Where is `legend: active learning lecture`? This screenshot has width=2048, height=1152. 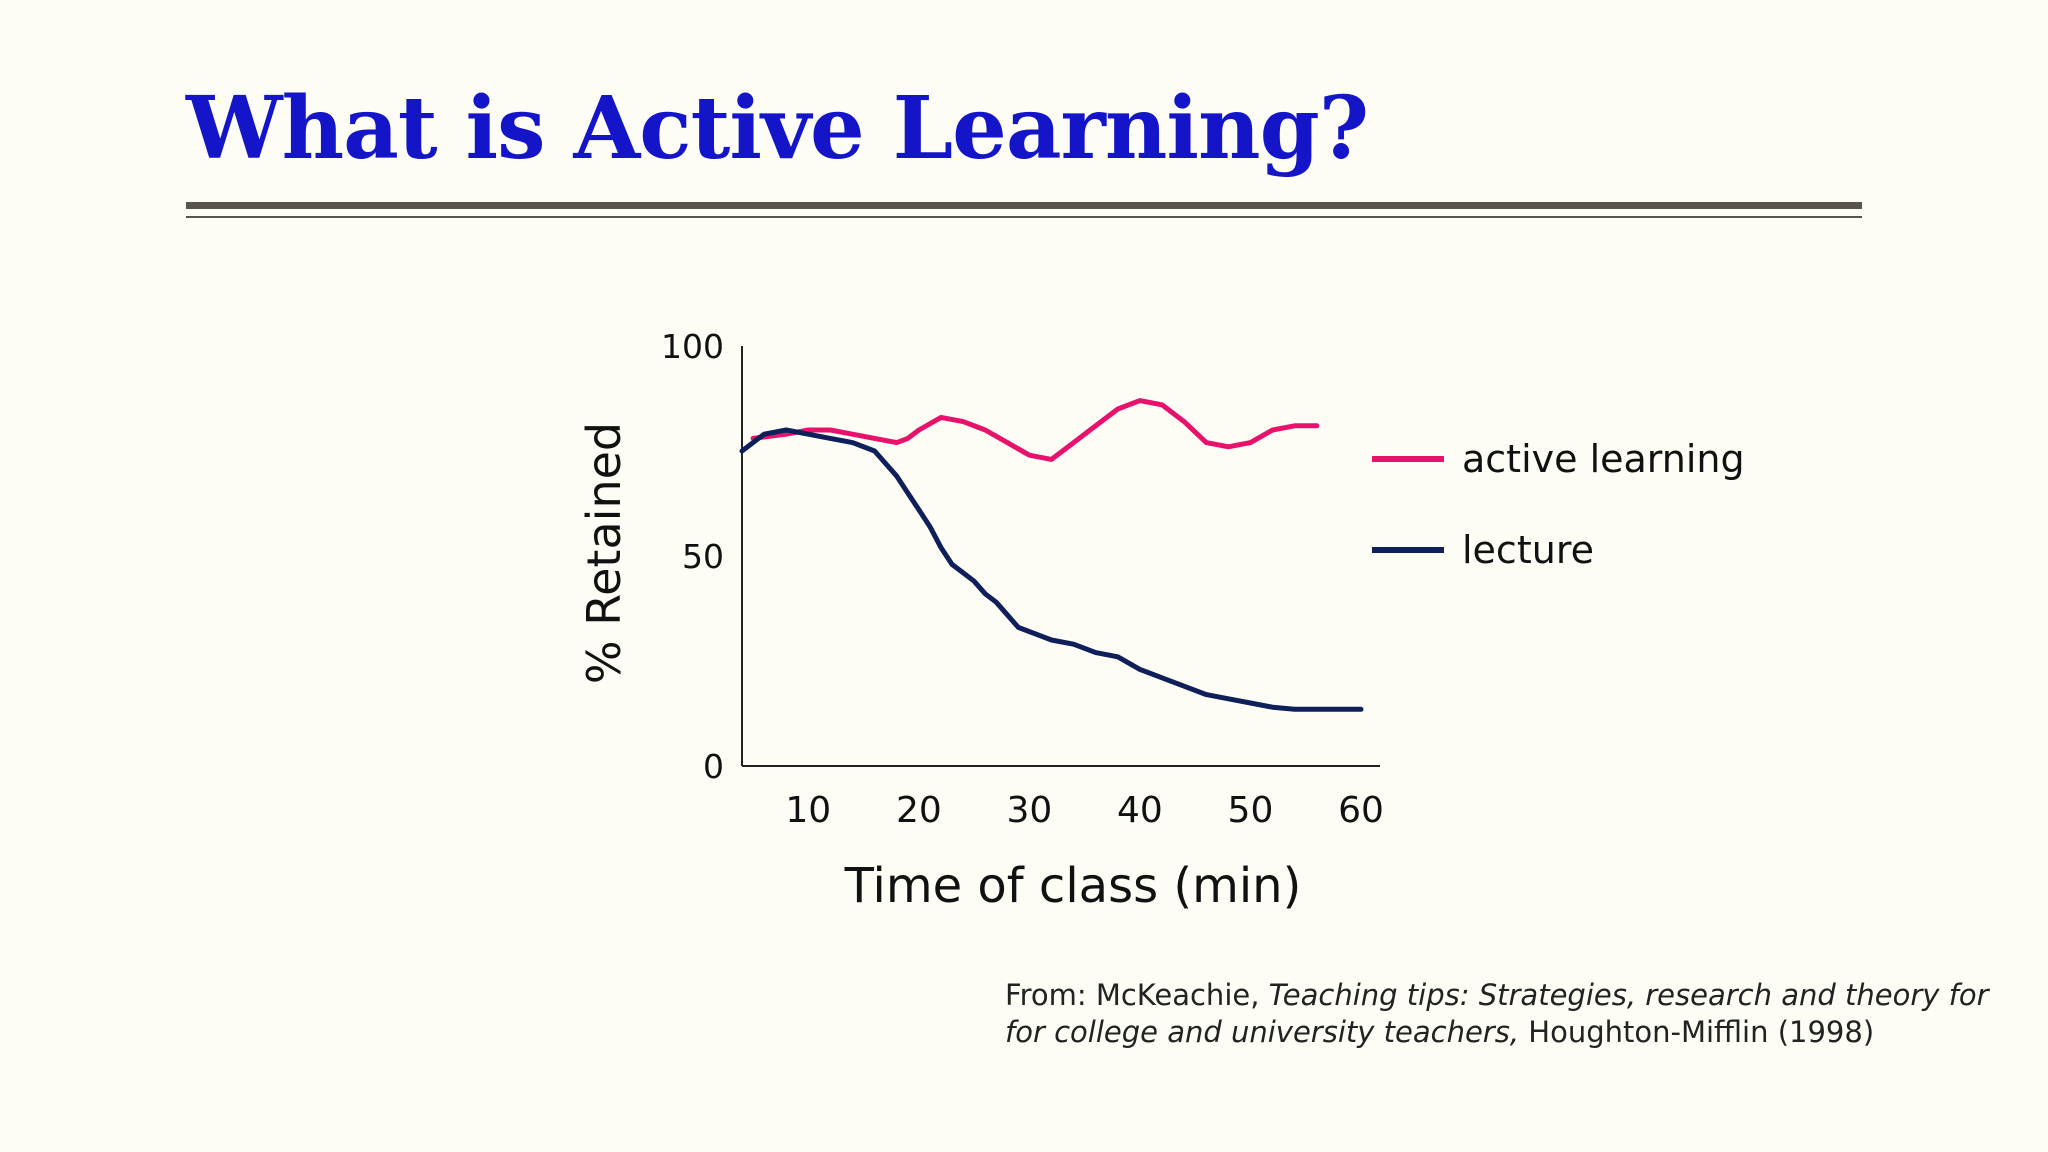 legend: active learning lecture is located at coordinates (1558, 504).